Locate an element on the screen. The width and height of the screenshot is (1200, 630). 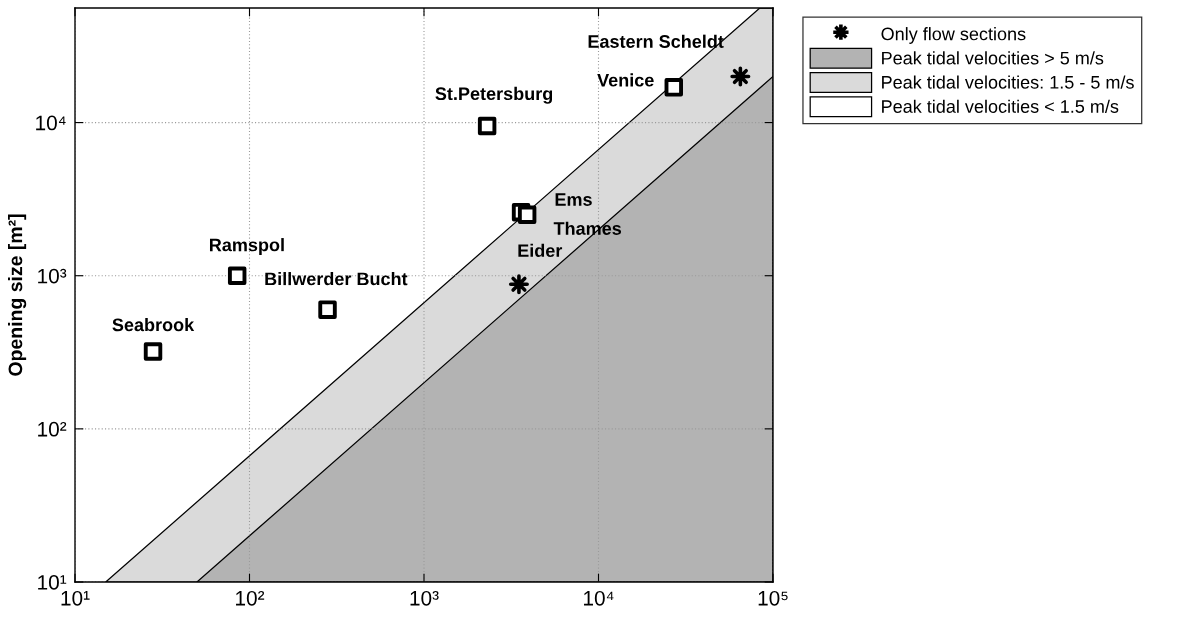
annotation: Ramspol is located at coordinates (246, 246).